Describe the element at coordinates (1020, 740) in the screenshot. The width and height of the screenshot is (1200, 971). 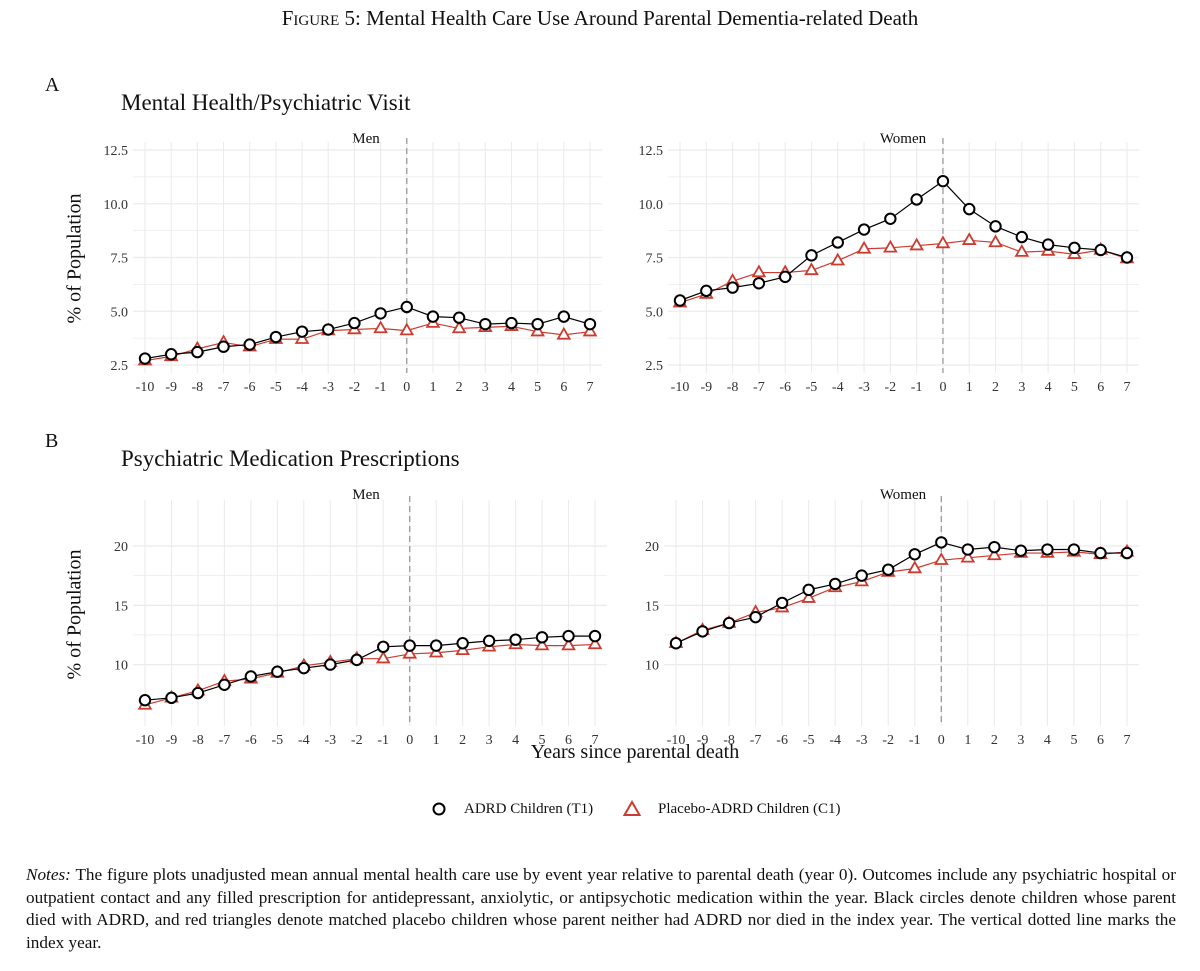
I see `x-tick-label: 3` at that location.